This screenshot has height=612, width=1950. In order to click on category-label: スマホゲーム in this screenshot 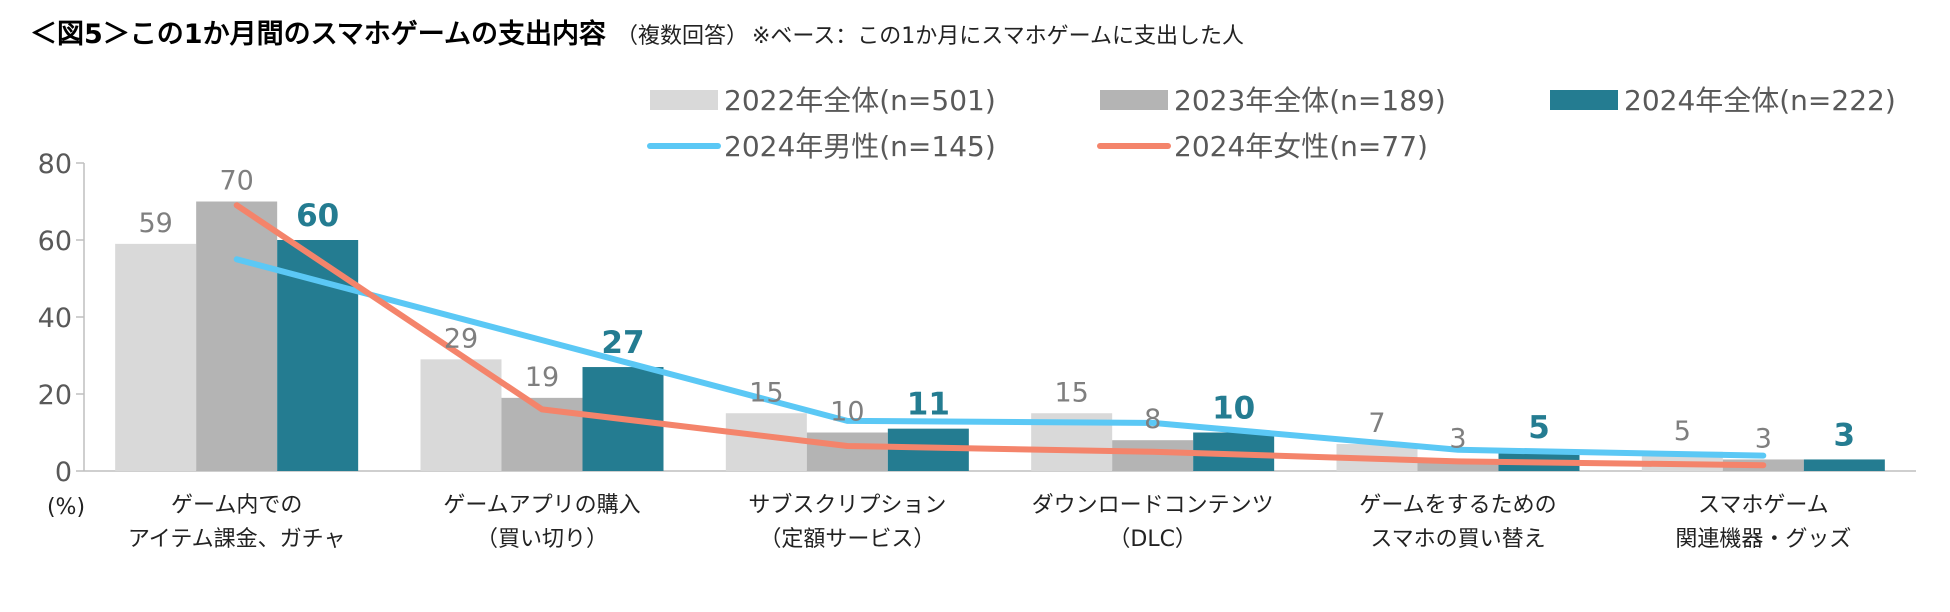, I will do `click(1763, 505)`.